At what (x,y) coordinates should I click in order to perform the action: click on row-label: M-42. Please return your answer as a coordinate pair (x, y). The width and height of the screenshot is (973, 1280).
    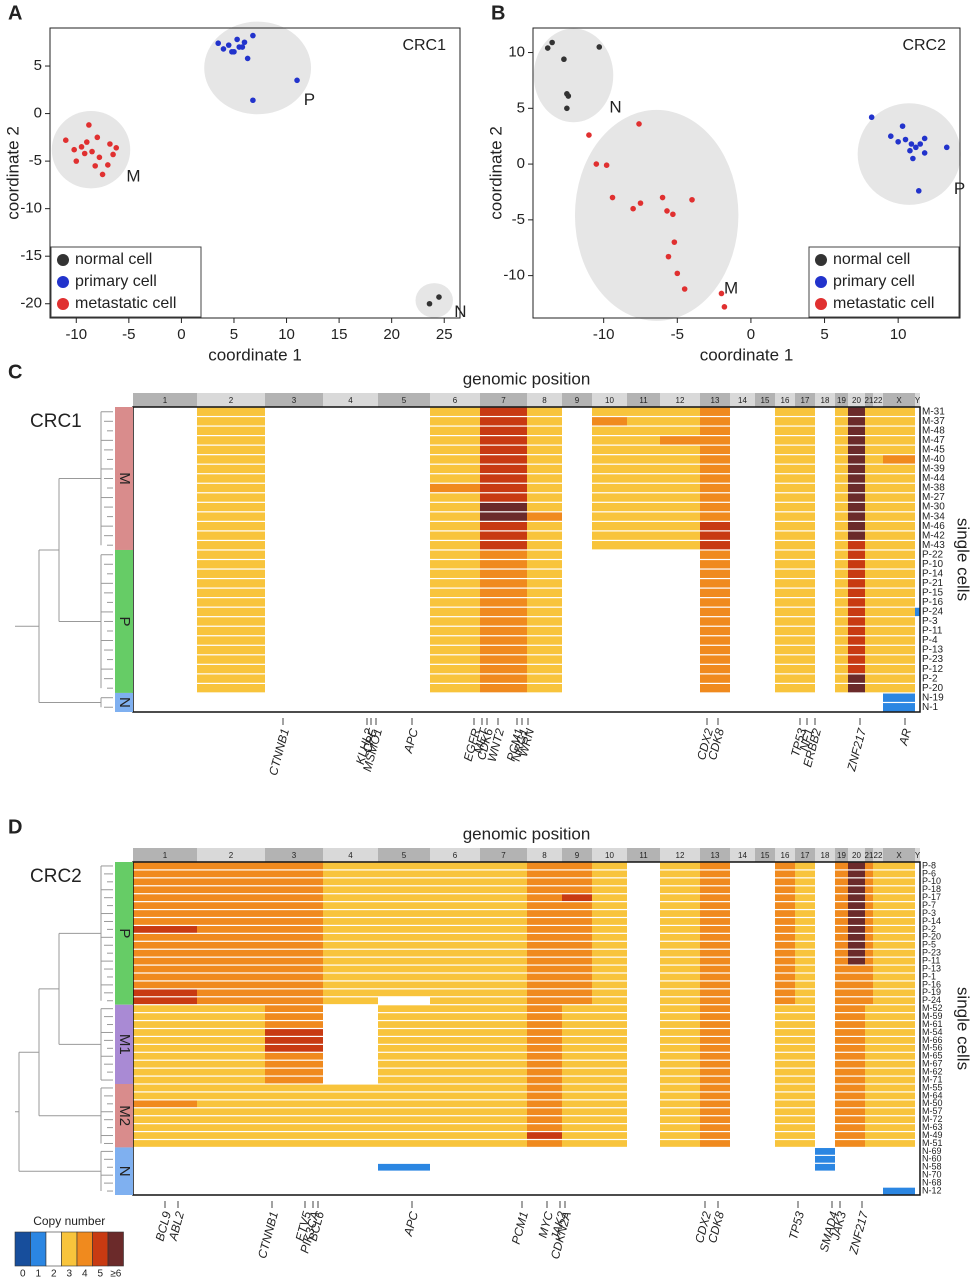
    Looking at the image, I should click on (933, 535).